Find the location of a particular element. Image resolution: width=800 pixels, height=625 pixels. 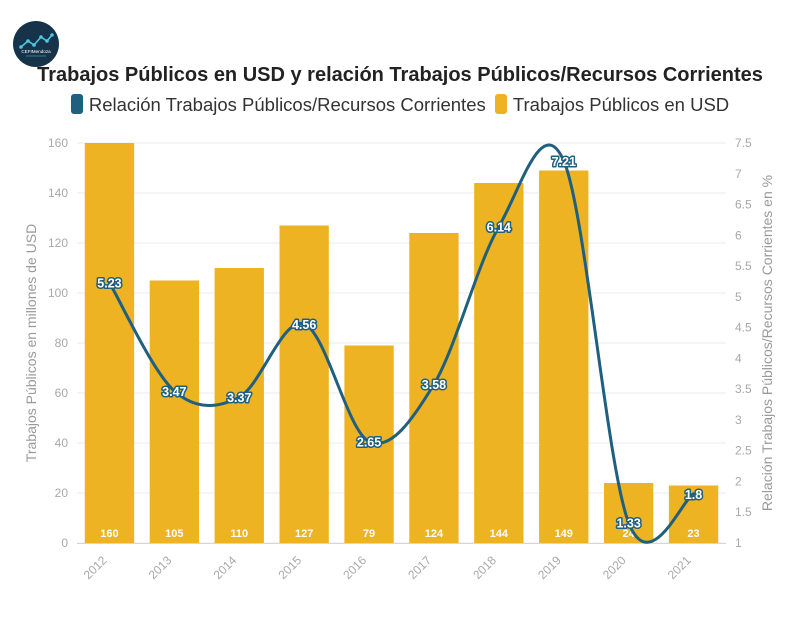

y-tick-label: 120 is located at coordinates (58, 243).